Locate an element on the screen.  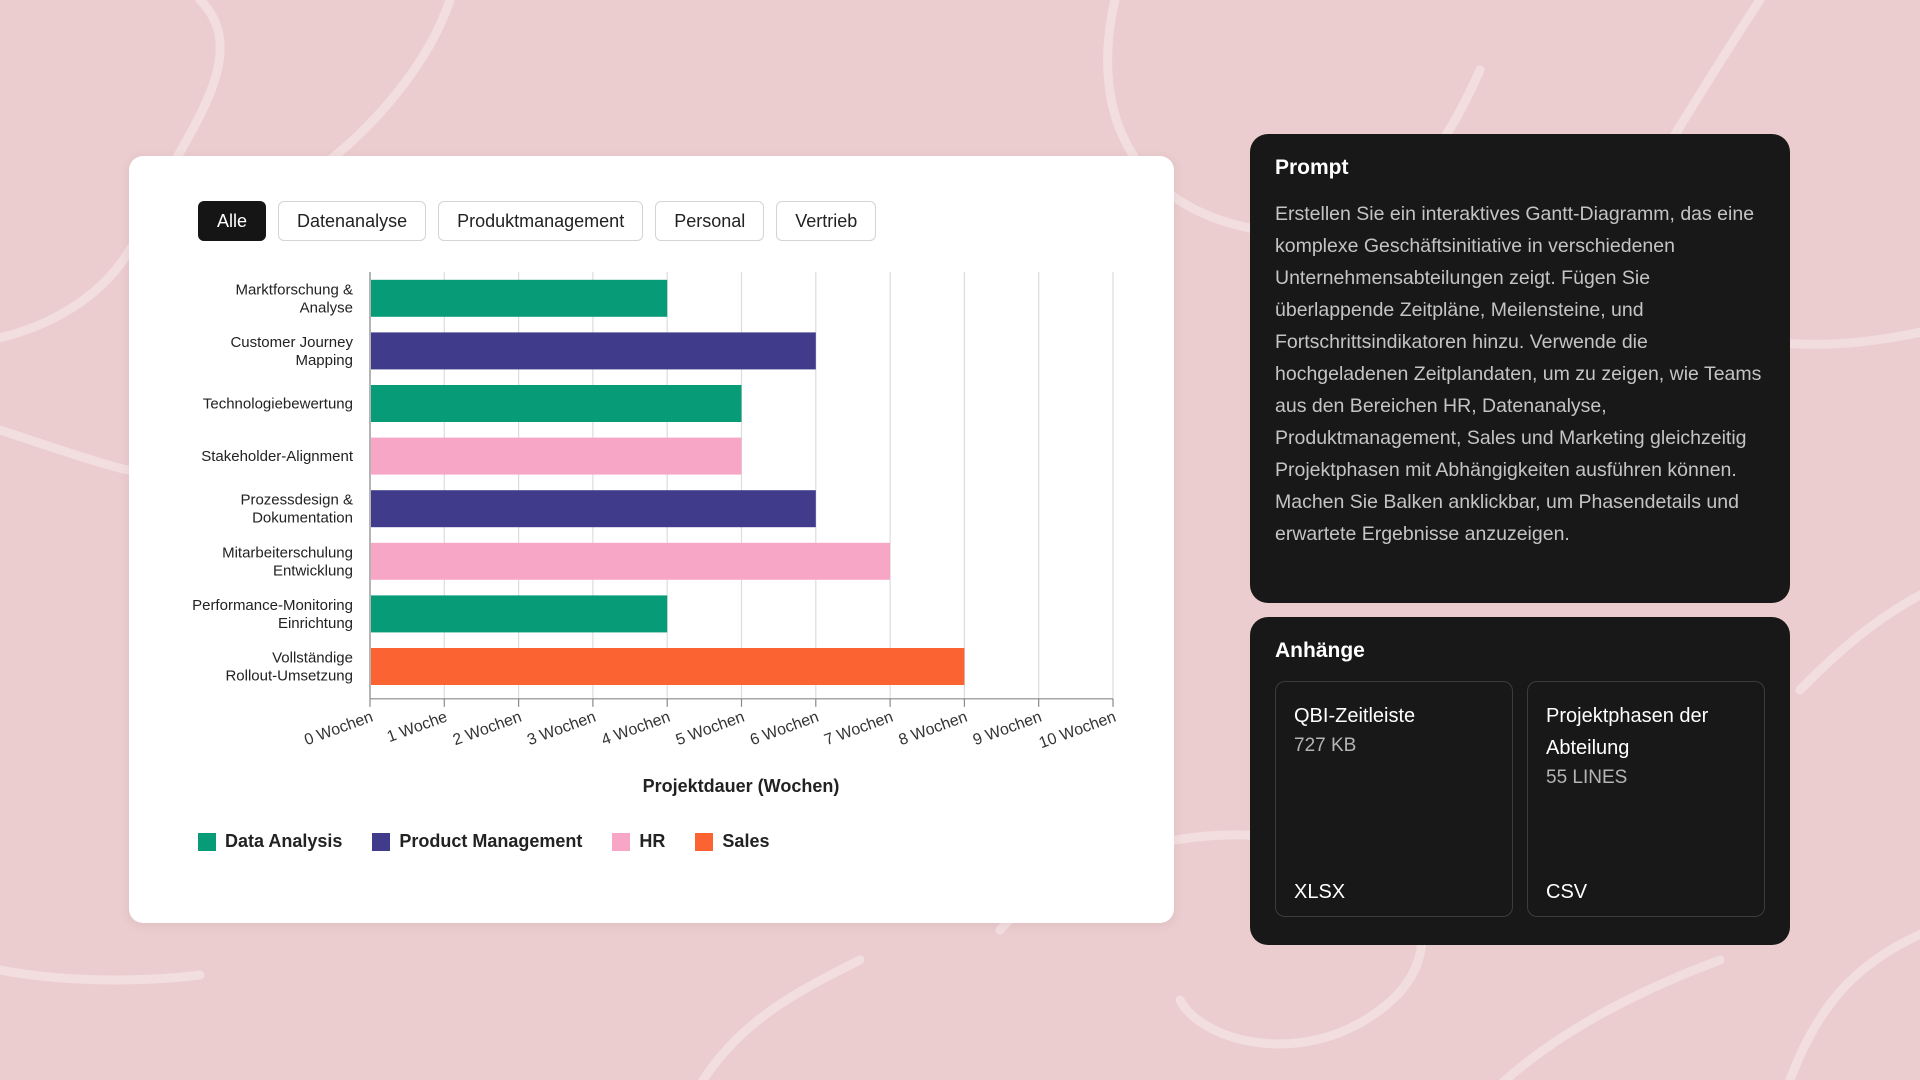
filter-produktmanagement: Produktmanagement is located at coordinates (541, 221).